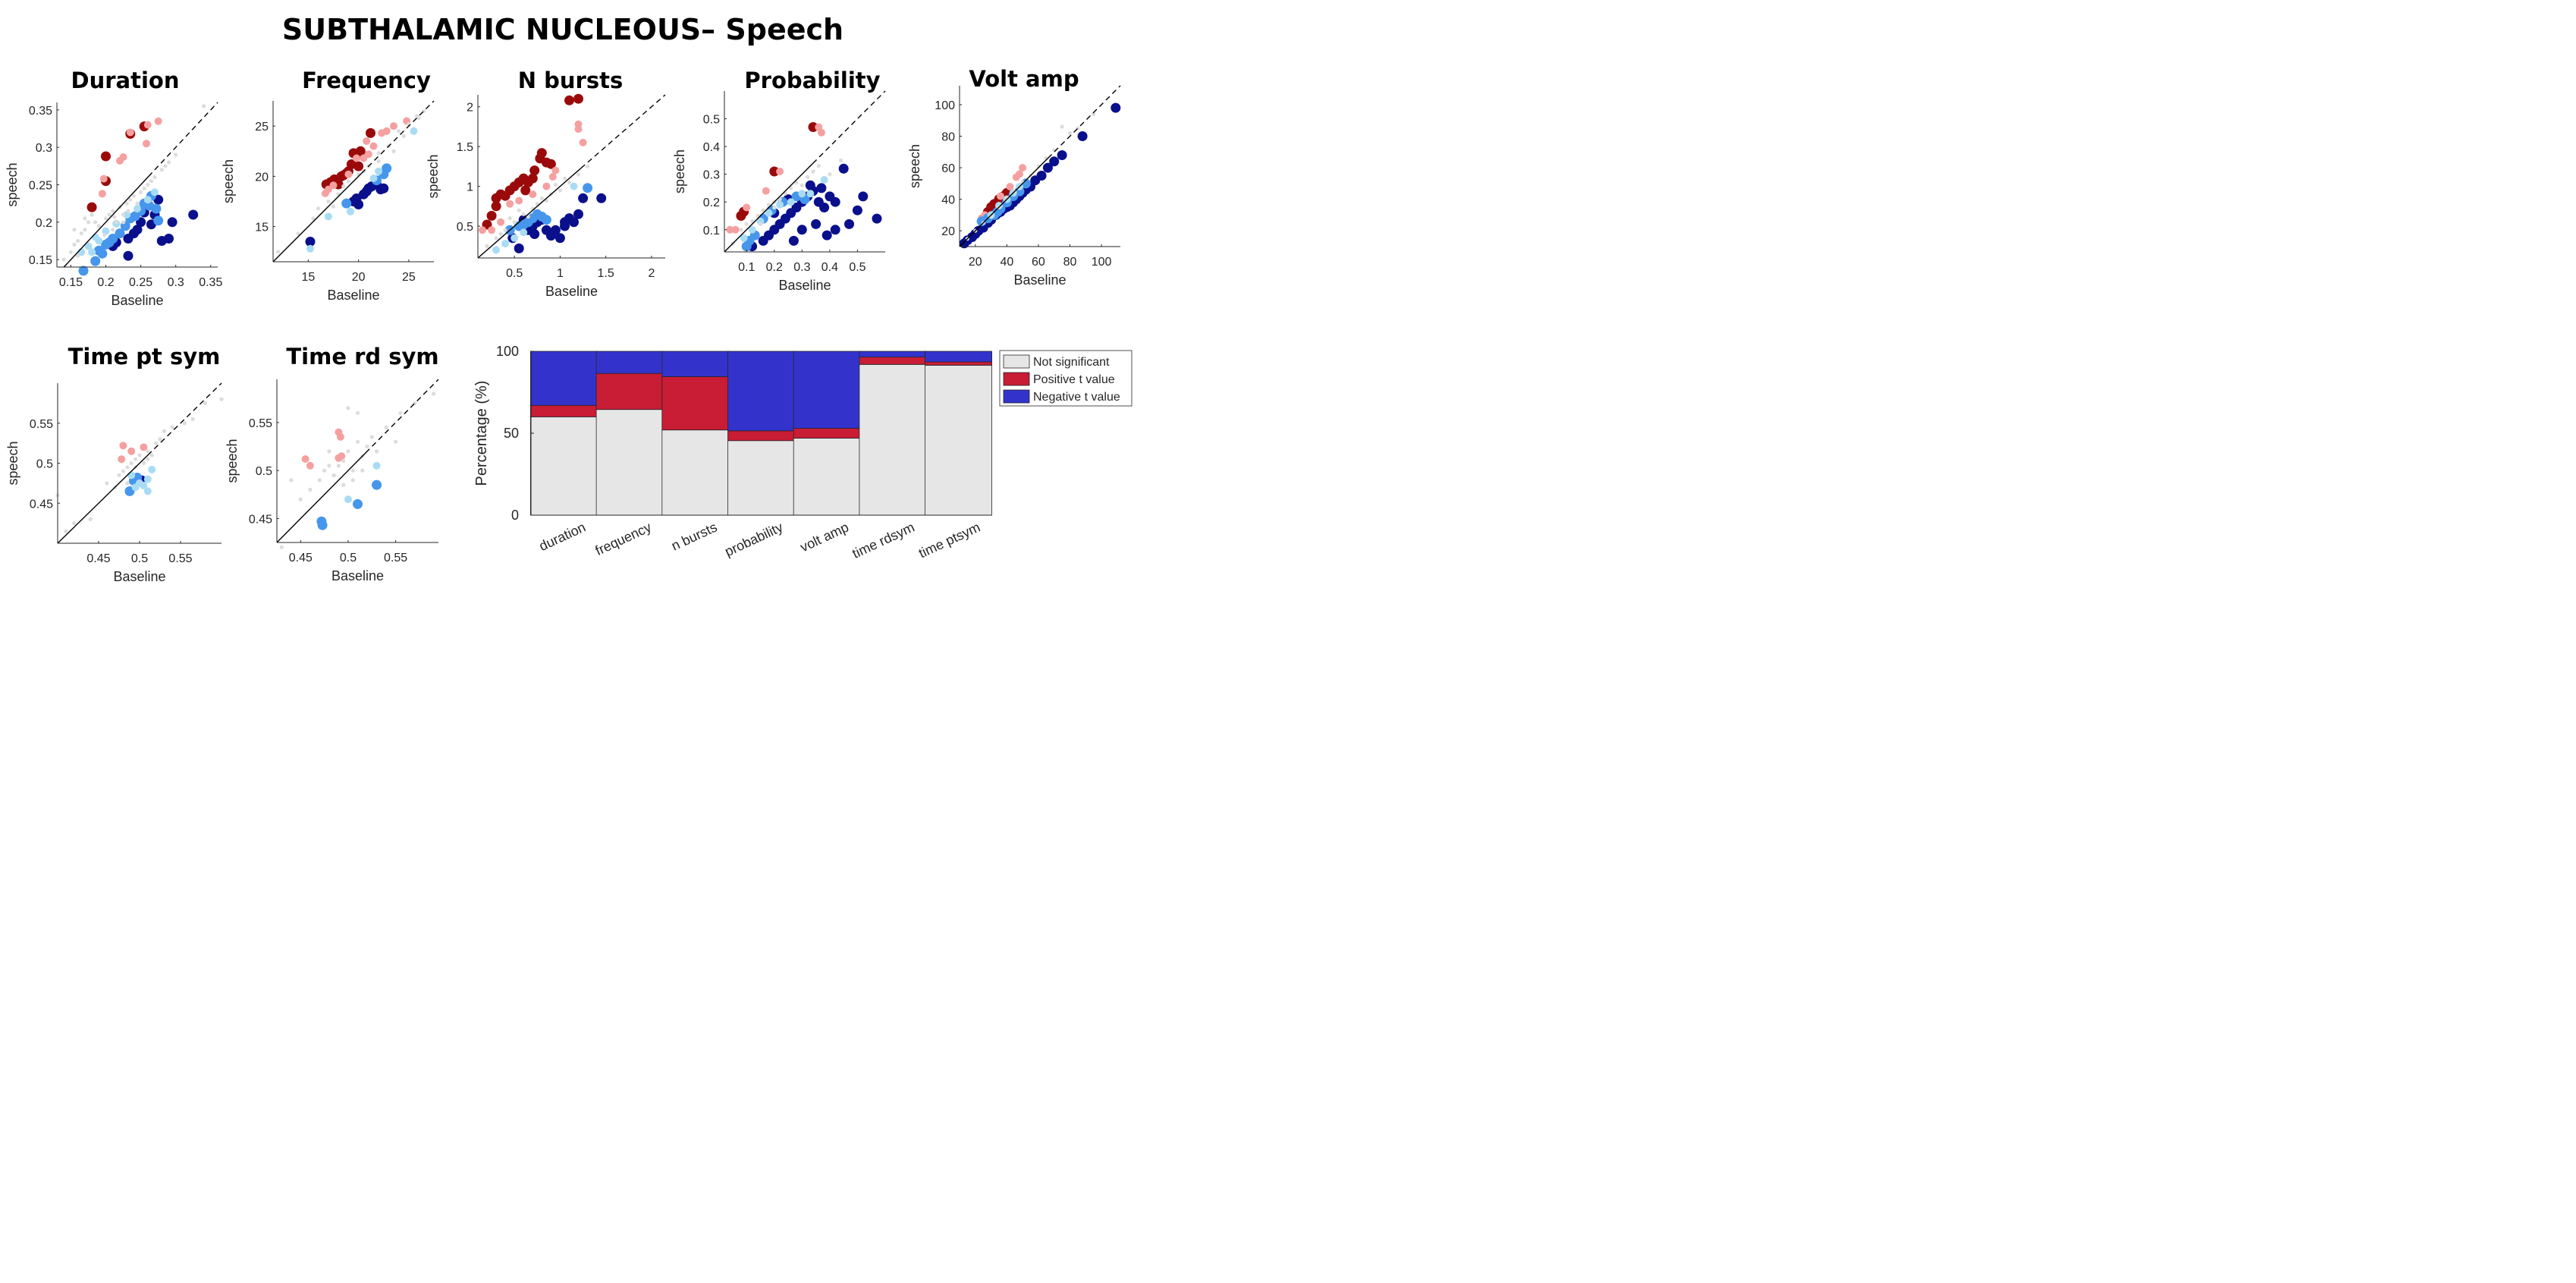  I want to click on x-tick-label: 60, so click(1038, 262).